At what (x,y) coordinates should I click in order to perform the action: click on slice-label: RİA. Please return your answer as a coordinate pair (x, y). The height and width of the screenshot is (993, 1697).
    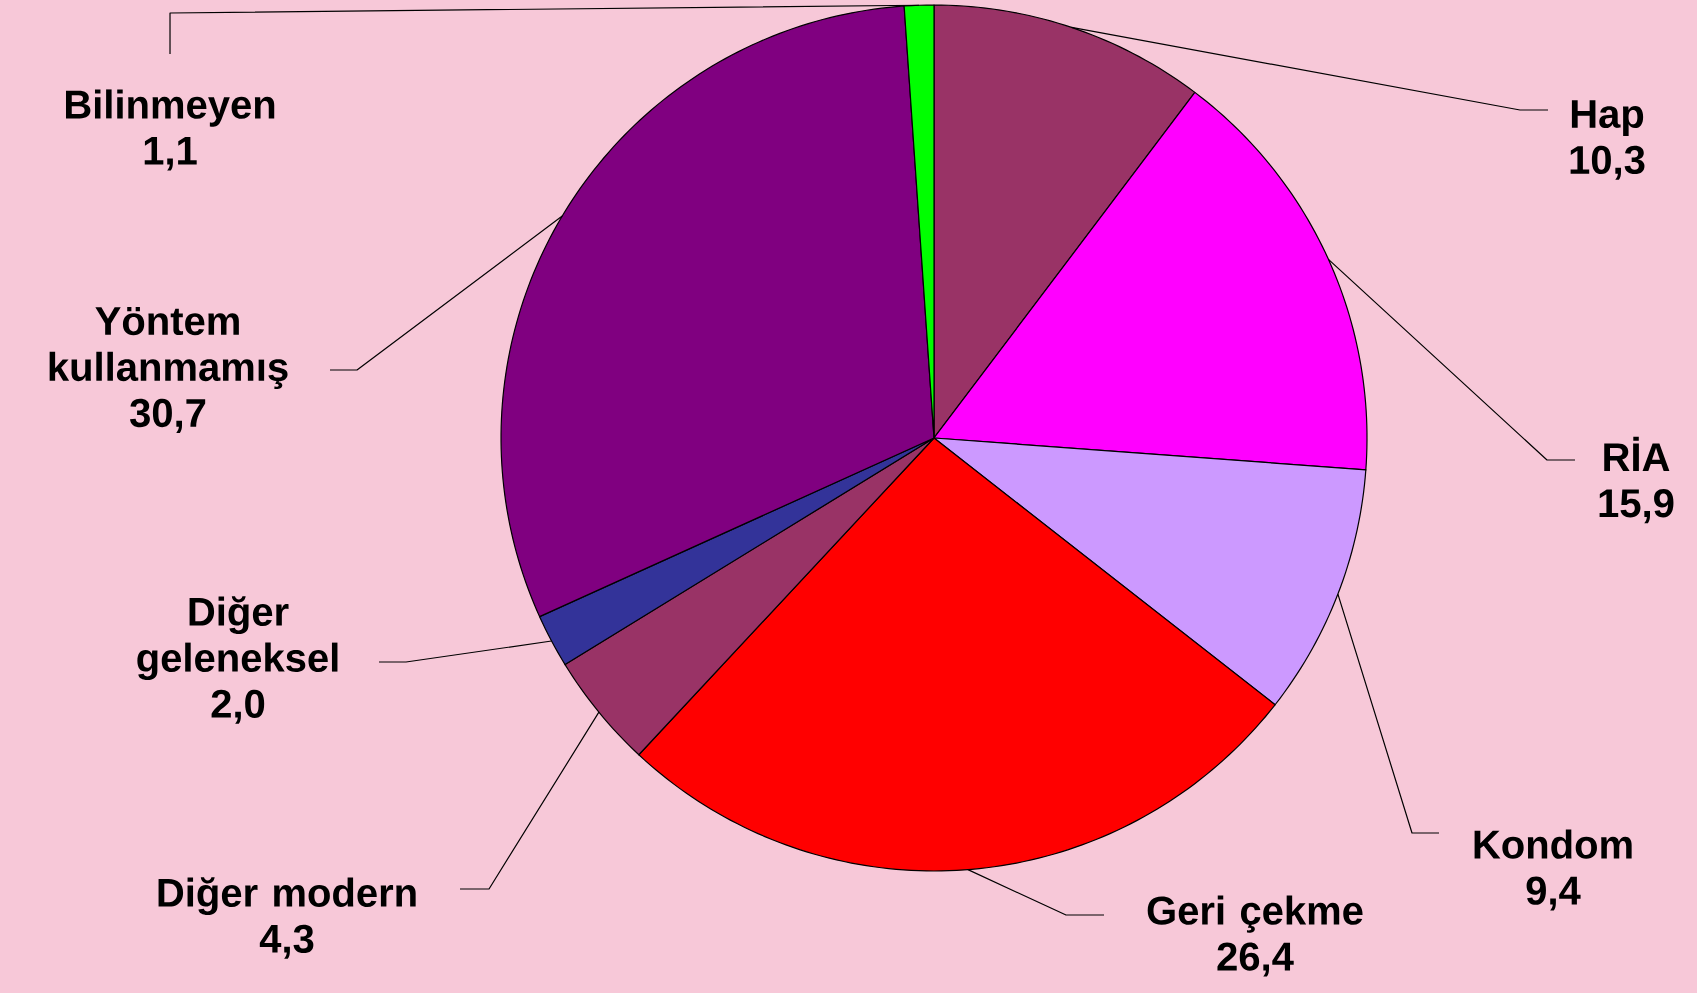
    Looking at the image, I should click on (1637, 454).